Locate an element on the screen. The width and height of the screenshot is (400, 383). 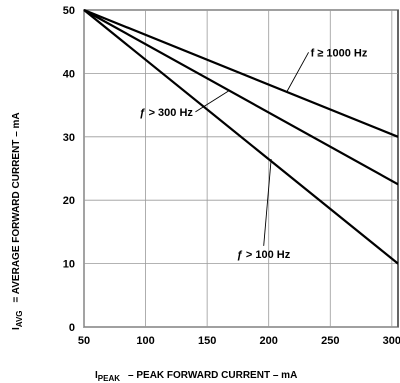
x-tick-label: 250 is located at coordinates (330, 341).